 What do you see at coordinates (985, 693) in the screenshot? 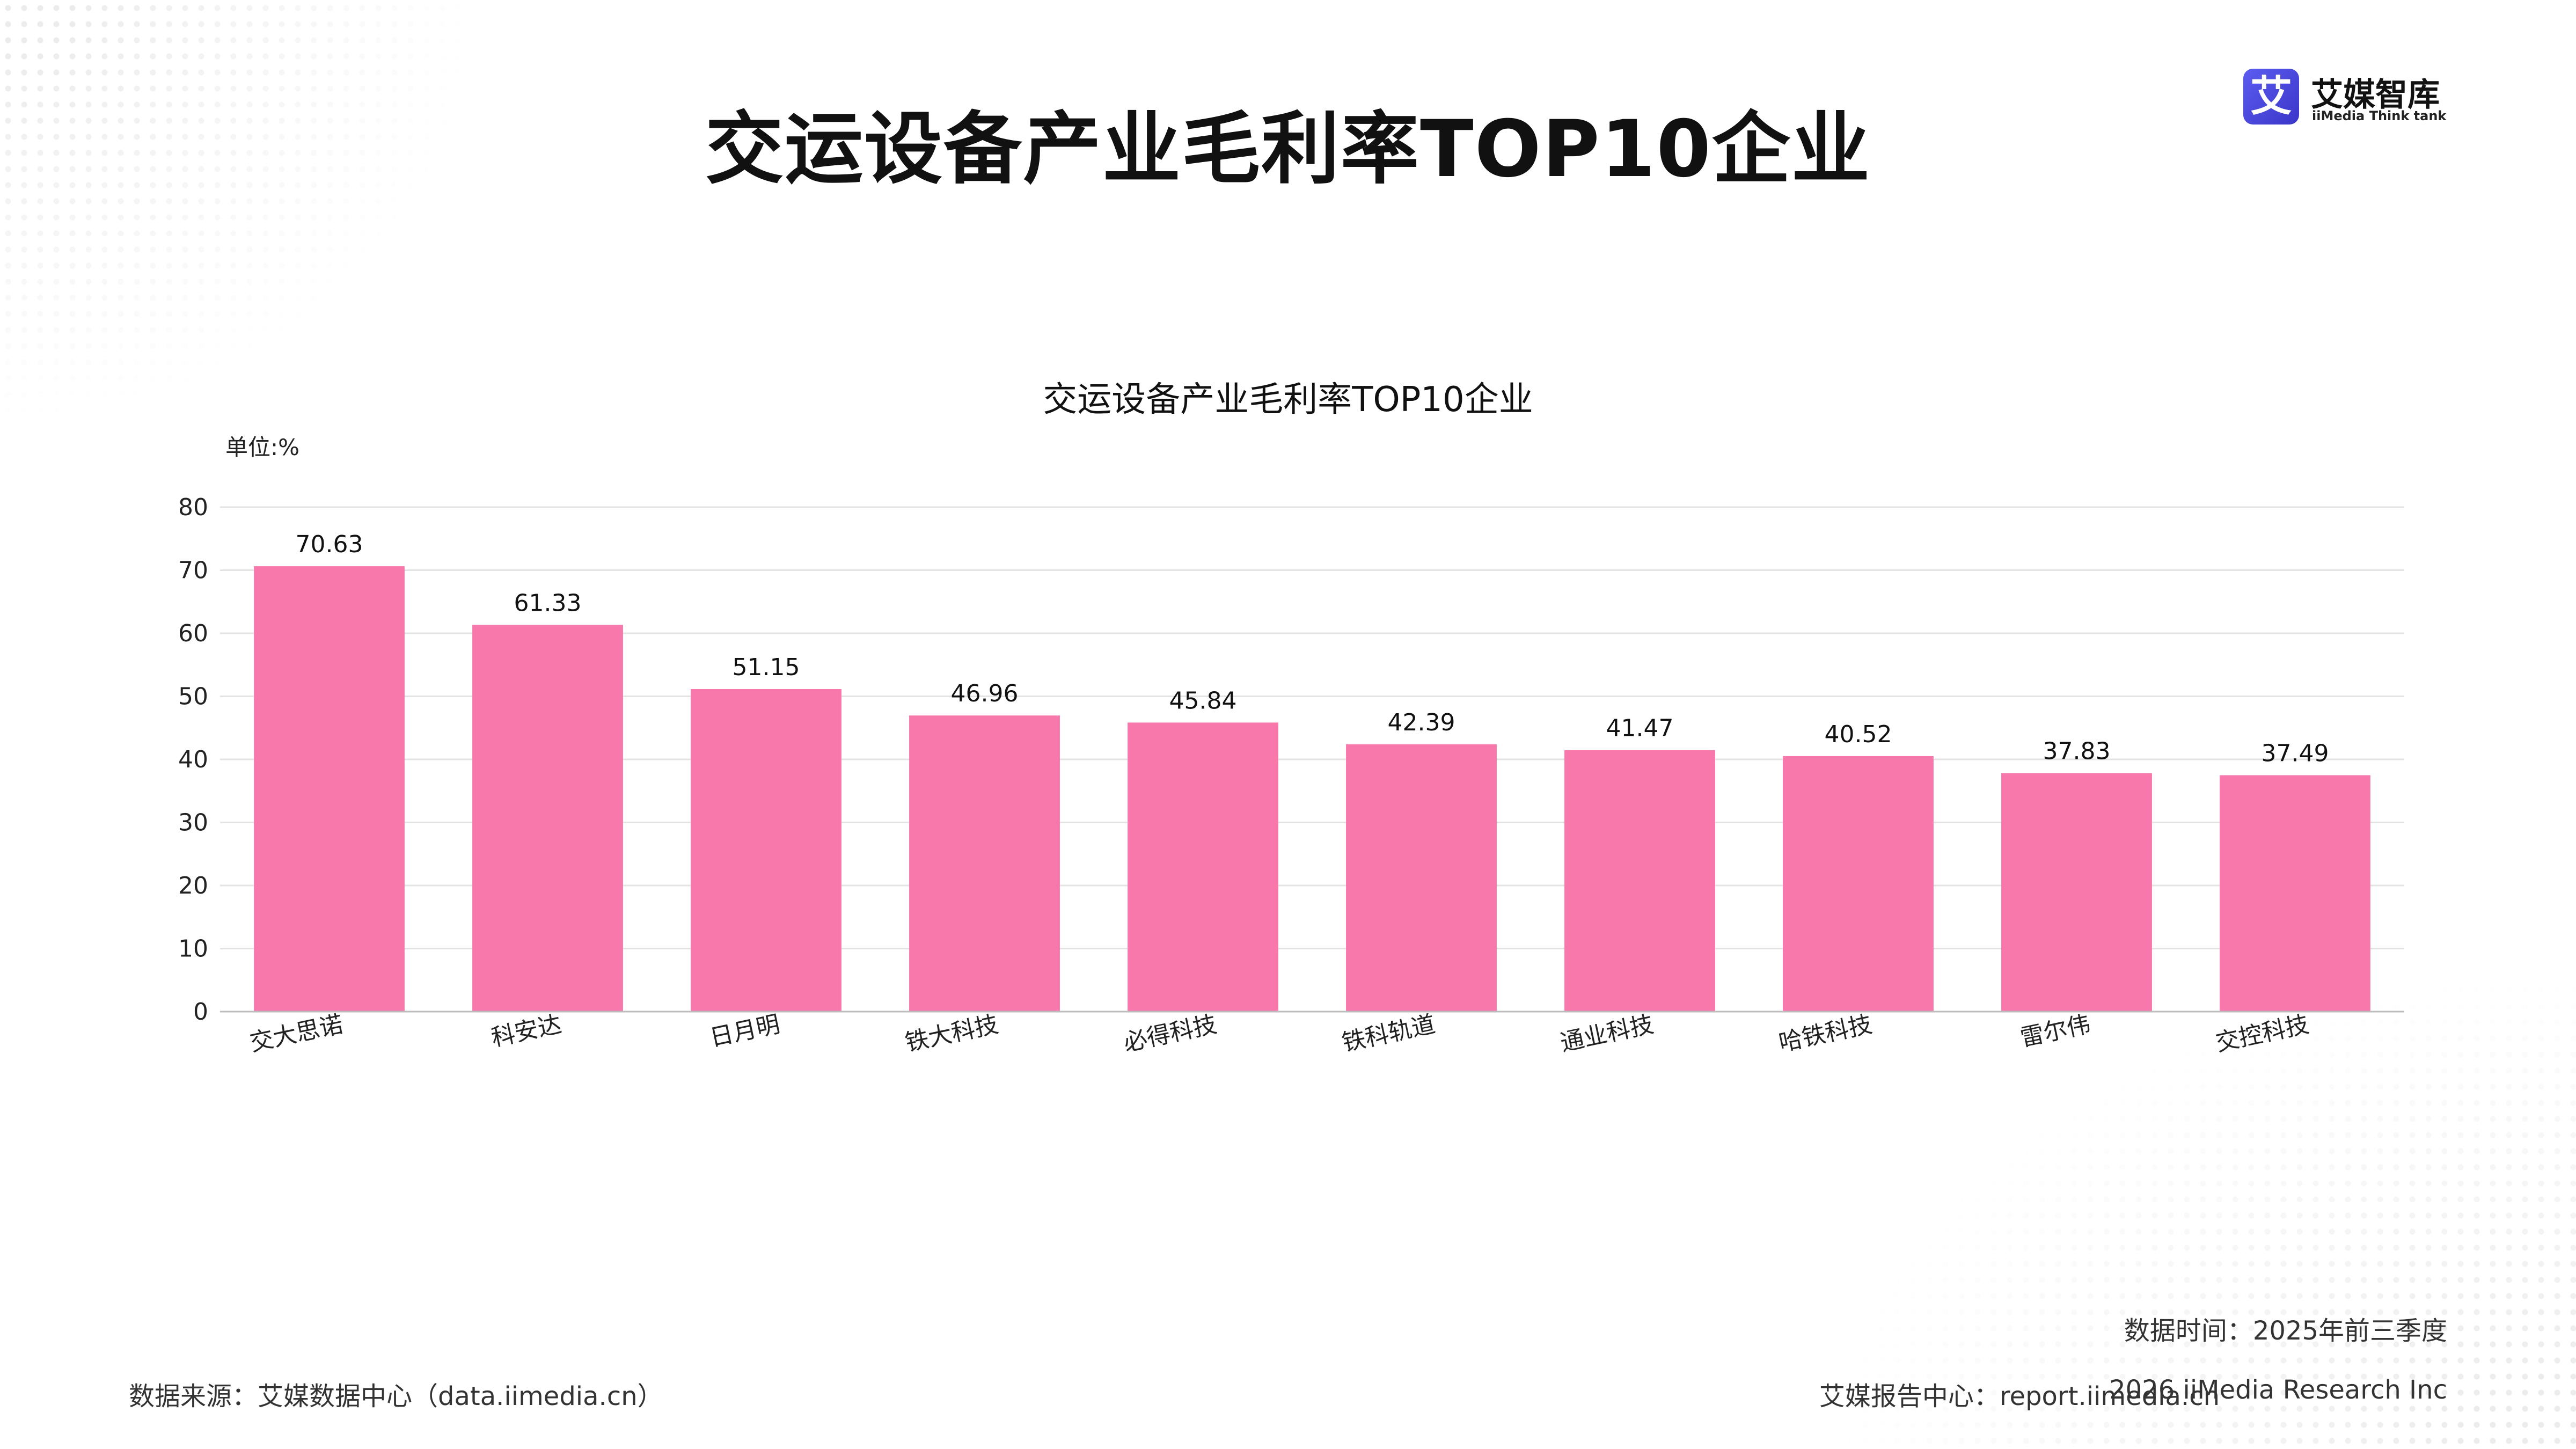
I see `data-label: 46.96` at bounding box center [985, 693].